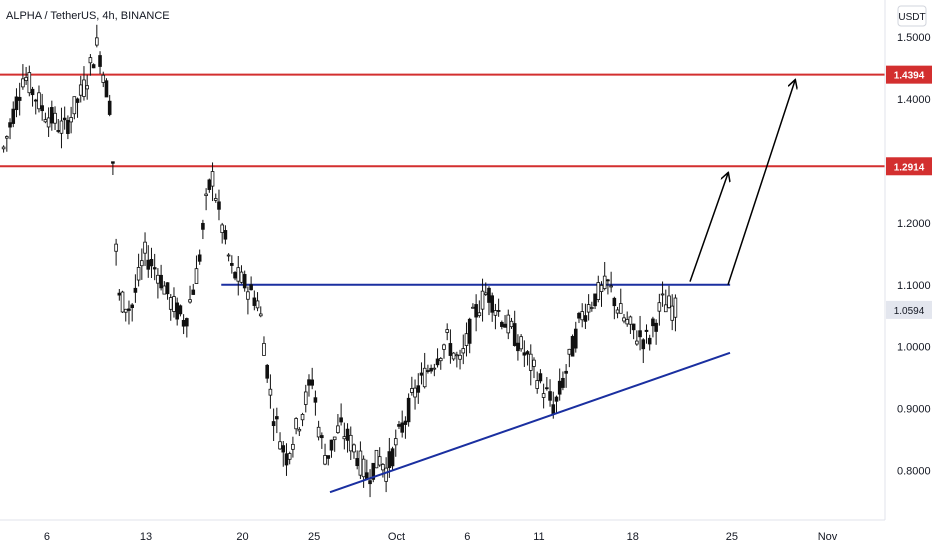 This screenshot has height=550, width=932. Describe the element at coordinates (914, 348) in the screenshot. I see `y-tick-label: 1.0000` at that location.